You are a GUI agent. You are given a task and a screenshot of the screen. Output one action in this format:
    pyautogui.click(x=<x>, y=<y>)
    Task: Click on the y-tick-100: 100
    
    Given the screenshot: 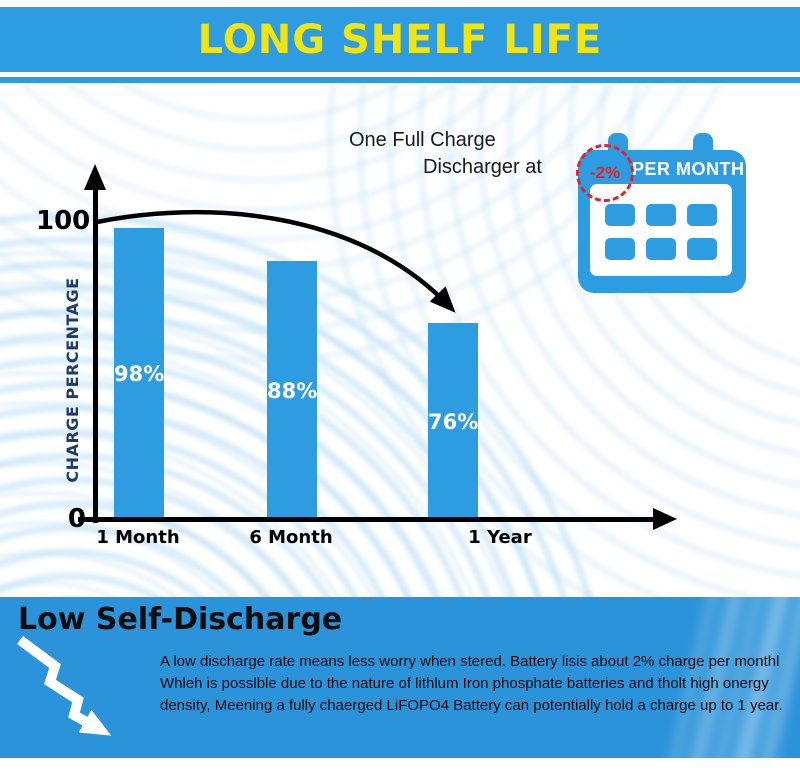 What is the action you would take?
    pyautogui.click(x=63, y=221)
    